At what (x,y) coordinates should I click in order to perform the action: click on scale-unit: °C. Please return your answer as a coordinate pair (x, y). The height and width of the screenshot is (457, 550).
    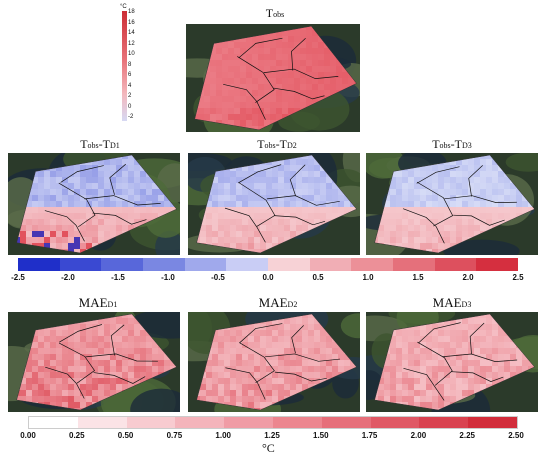
    Looking at the image, I should click on (123, 7).